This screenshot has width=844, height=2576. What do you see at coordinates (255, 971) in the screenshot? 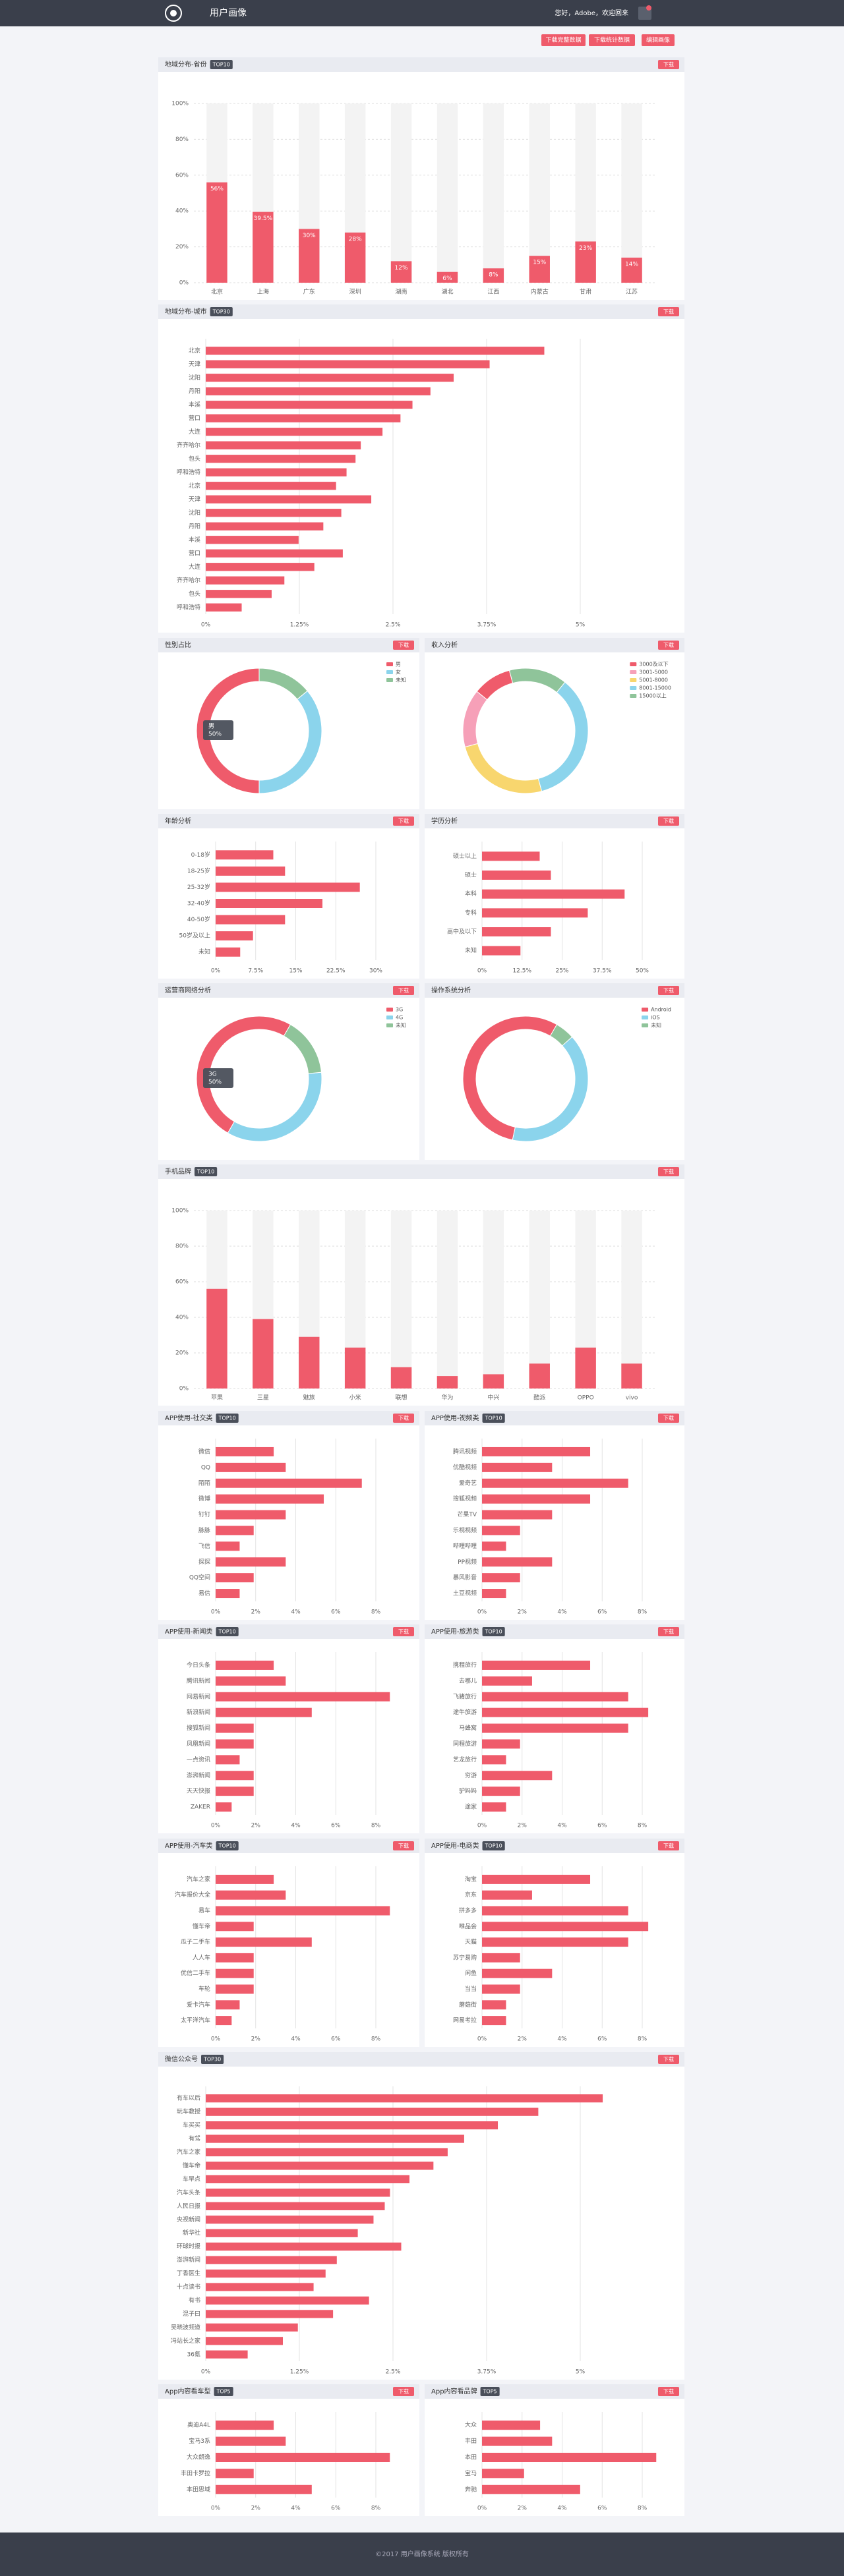
I see `x-tick-label: 7.5%` at bounding box center [255, 971].